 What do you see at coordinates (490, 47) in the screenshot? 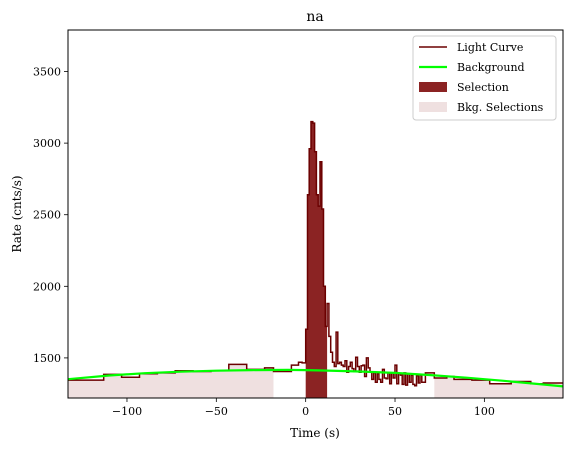
I see `legend-label-light-curve: Light Curve` at bounding box center [490, 47].